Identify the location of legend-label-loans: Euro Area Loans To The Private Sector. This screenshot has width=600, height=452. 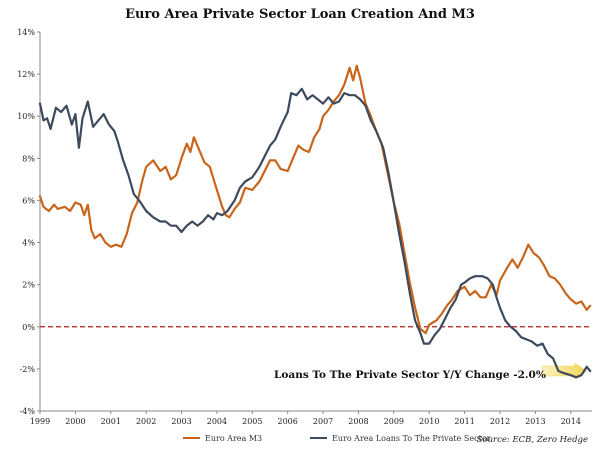
(411, 438).